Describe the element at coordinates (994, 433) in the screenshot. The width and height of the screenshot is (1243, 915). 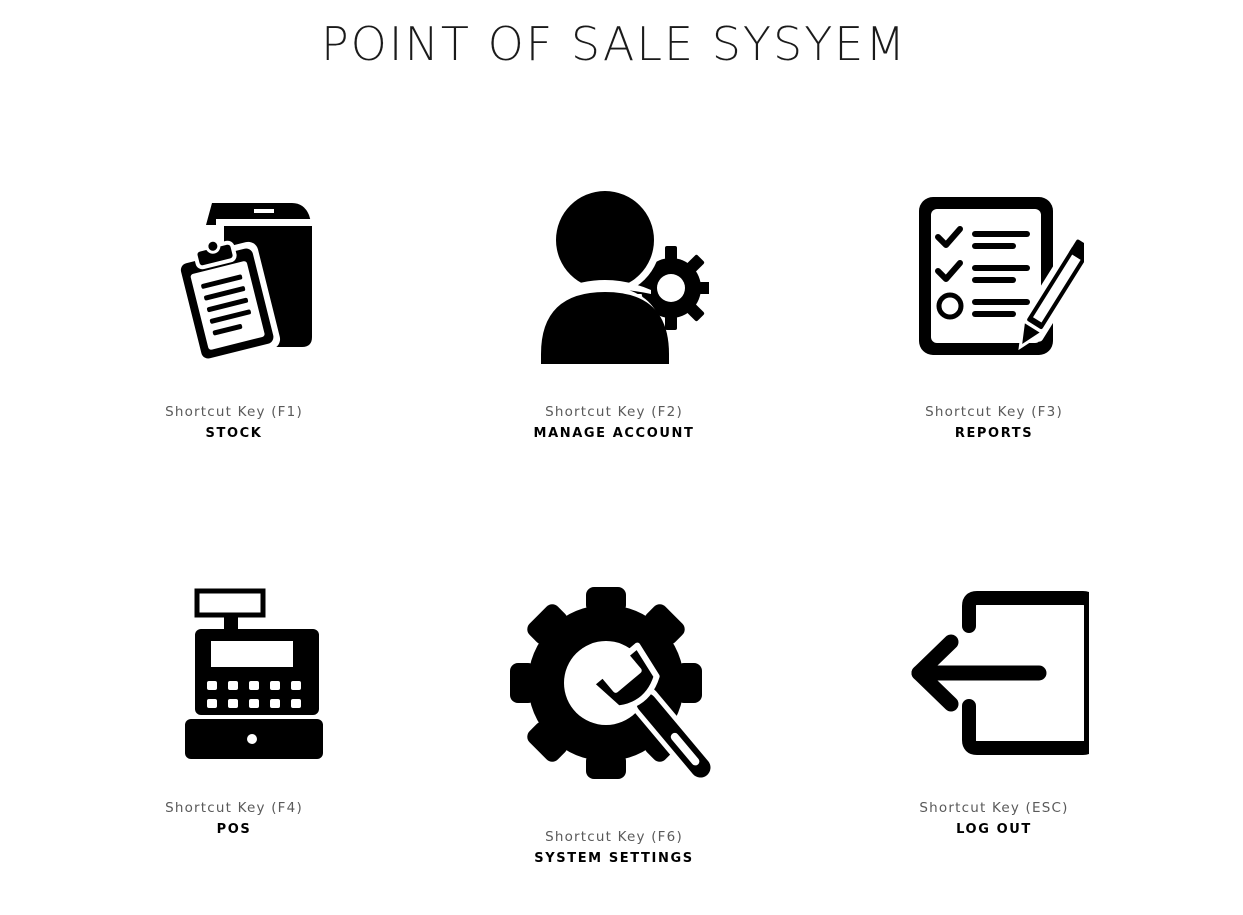
I see `tile-label: REPORTS` at that location.